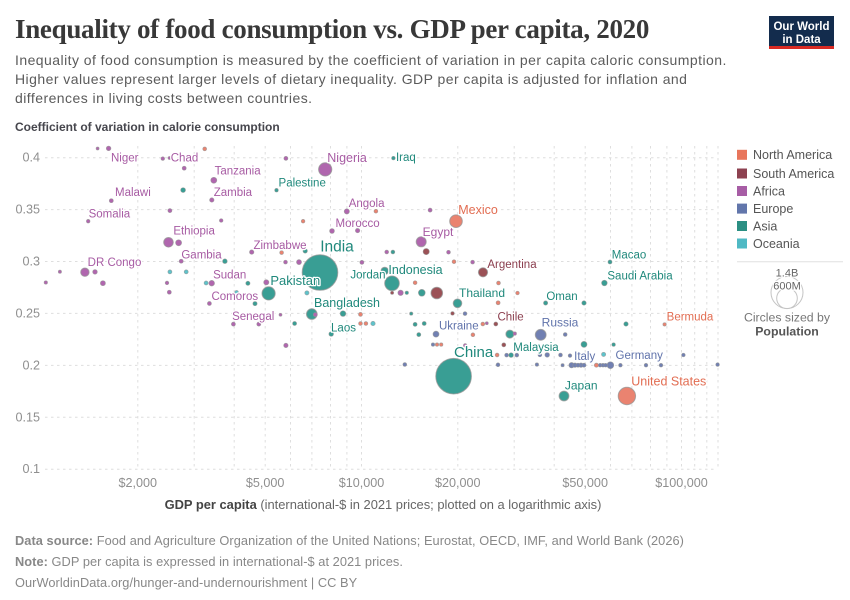 The height and width of the screenshot is (600, 850). What do you see at coordinates (773, 209) in the screenshot?
I see `svg-text: Europe` at bounding box center [773, 209].